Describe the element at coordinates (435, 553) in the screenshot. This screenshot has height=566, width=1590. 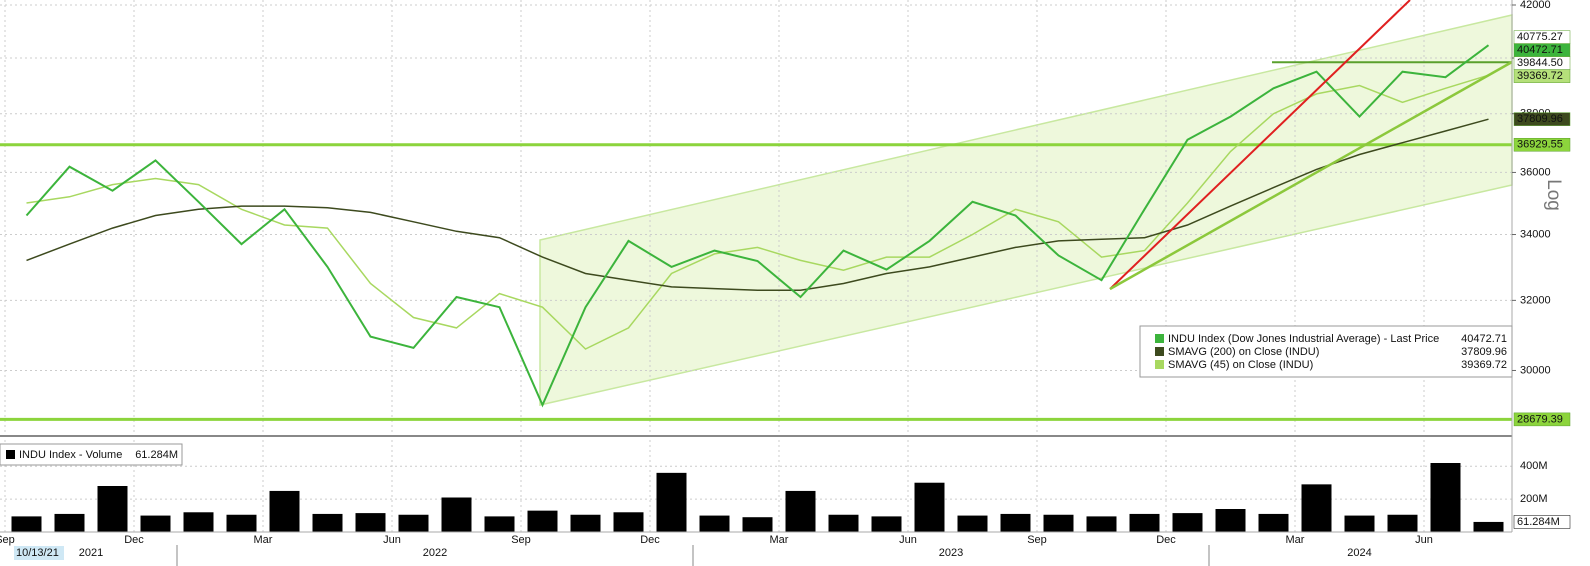
I see `x-year-label: 2022` at that location.